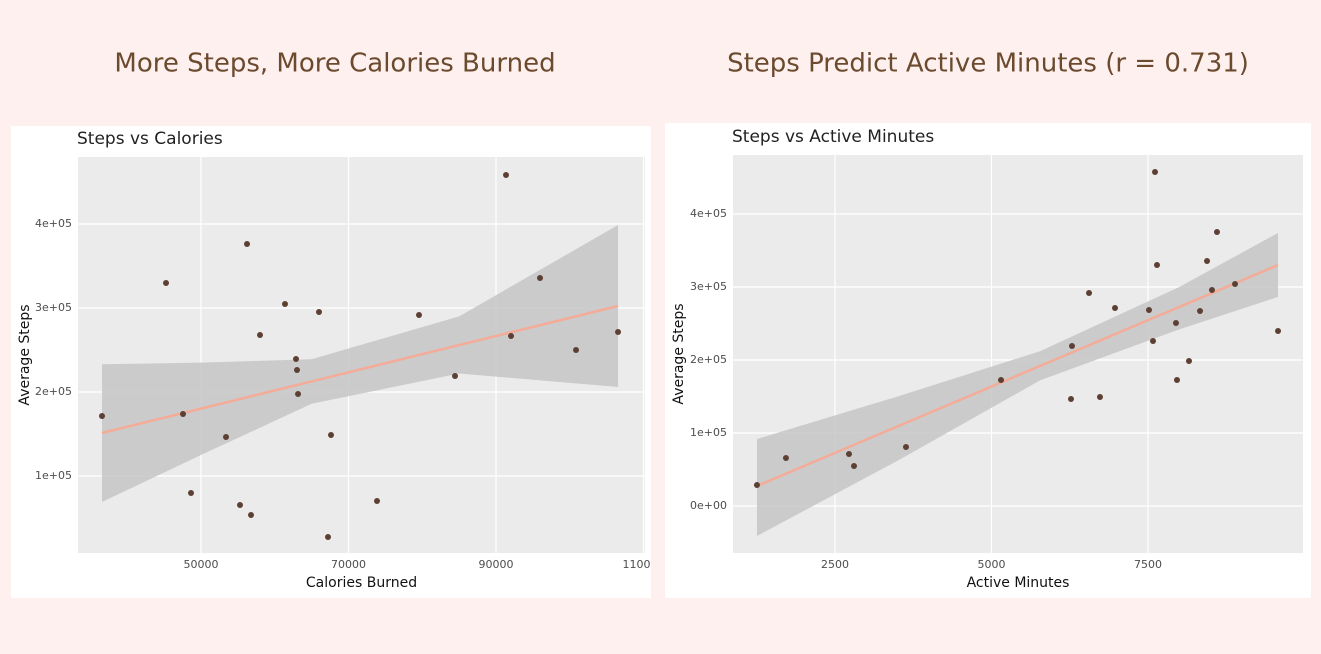 The image size is (1321, 654). Describe the element at coordinates (348, 564) in the screenshot. I see `x-tick-label: 70000` at that location.